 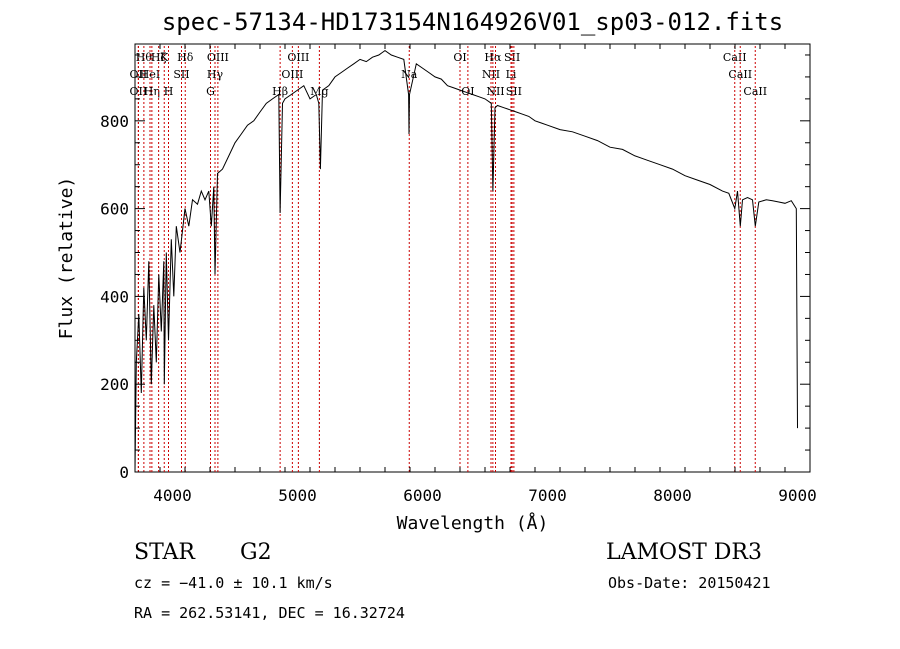 What do you see at coordinates (280, 91) in the screenshot?
I see `line-label: Hβ` at bounding box center [280, 91].